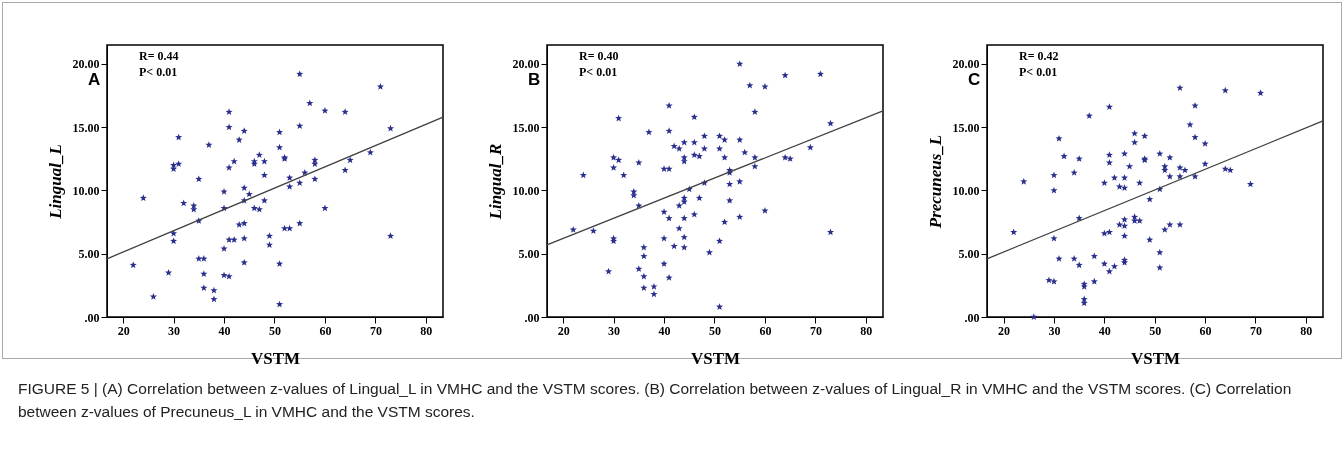  Describe the element at coordinates (655, 400) in the screenshot. I see `caption: FIGURE 5 | (A) Correlation between z-values of Lingual_L in VMHC and the VSTM scores. (B) Correlation between z-values of Lingual_R in VMHC and the VSTM scores. (C) Correlation between z-values of Precuneus_L in VMHC and the VSTM scores.` at that location.